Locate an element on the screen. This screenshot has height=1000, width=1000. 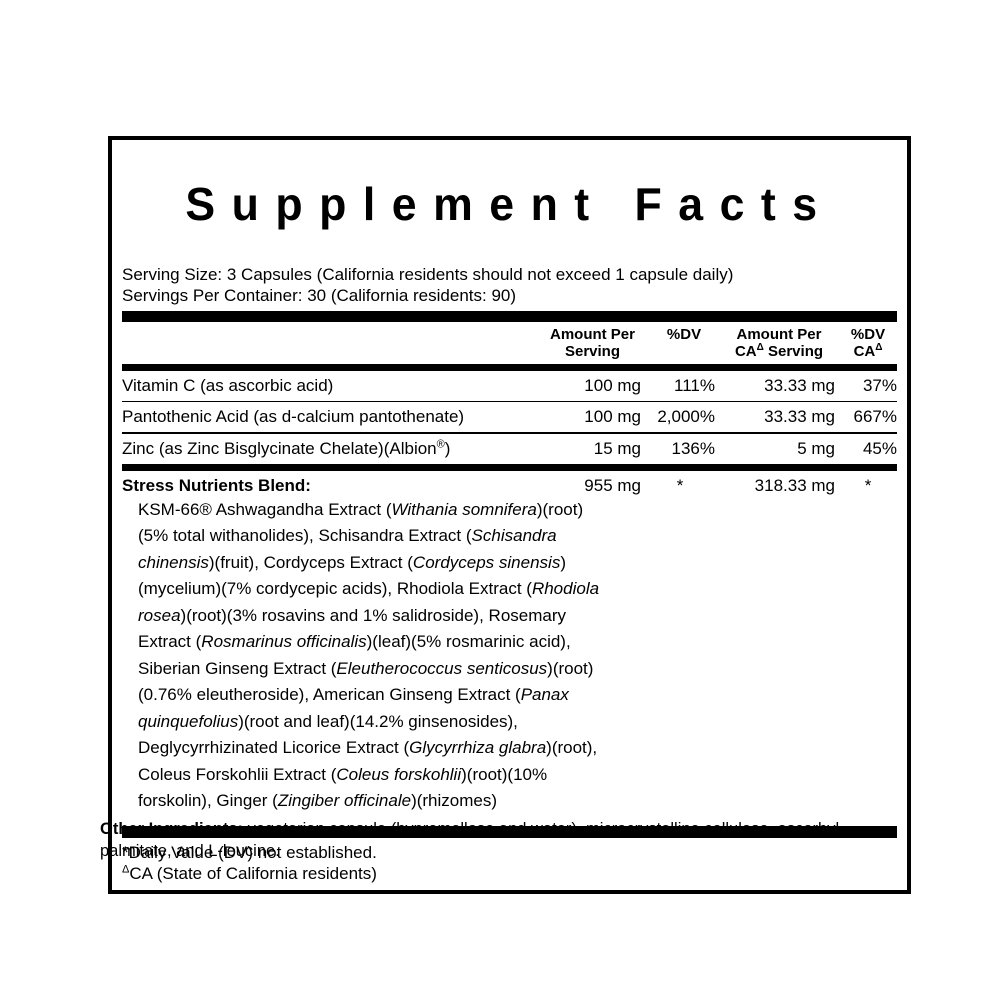
rule-above-footnotes is located at coordinates (509, 831).